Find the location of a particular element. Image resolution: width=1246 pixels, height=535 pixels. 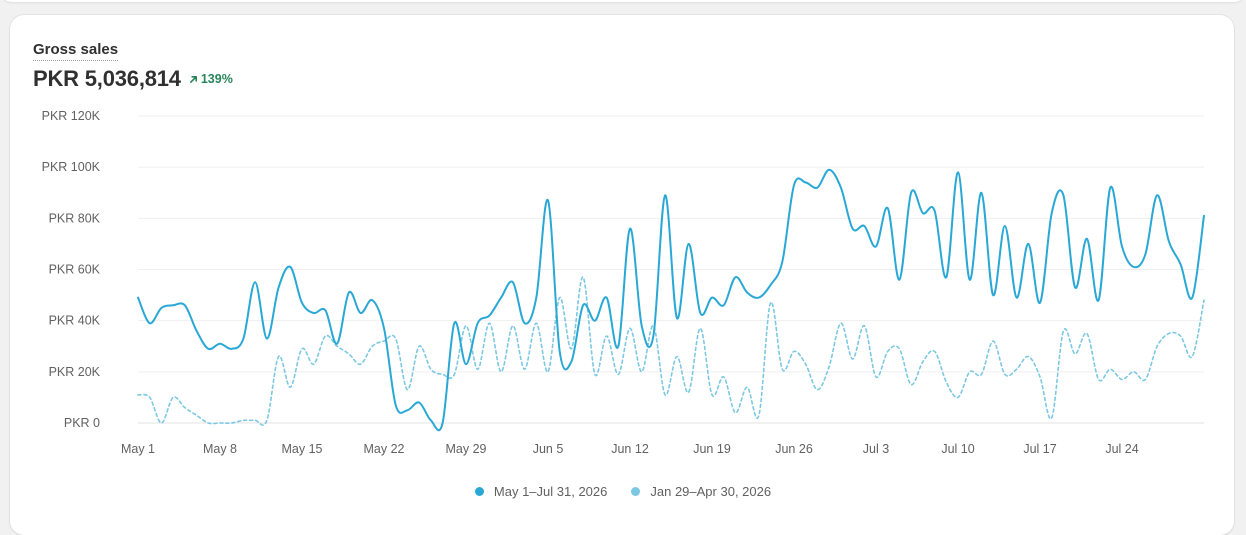

x-tick-label: Jul 17 is located at coordinates (1039, 449).